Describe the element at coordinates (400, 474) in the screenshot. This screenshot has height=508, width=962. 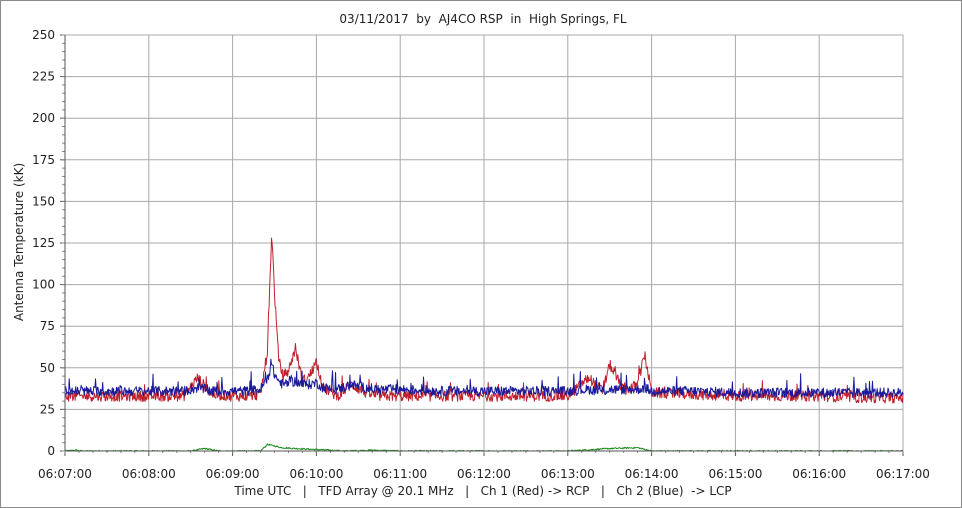
I see `x-tick-label: 06:11:00` at that location.